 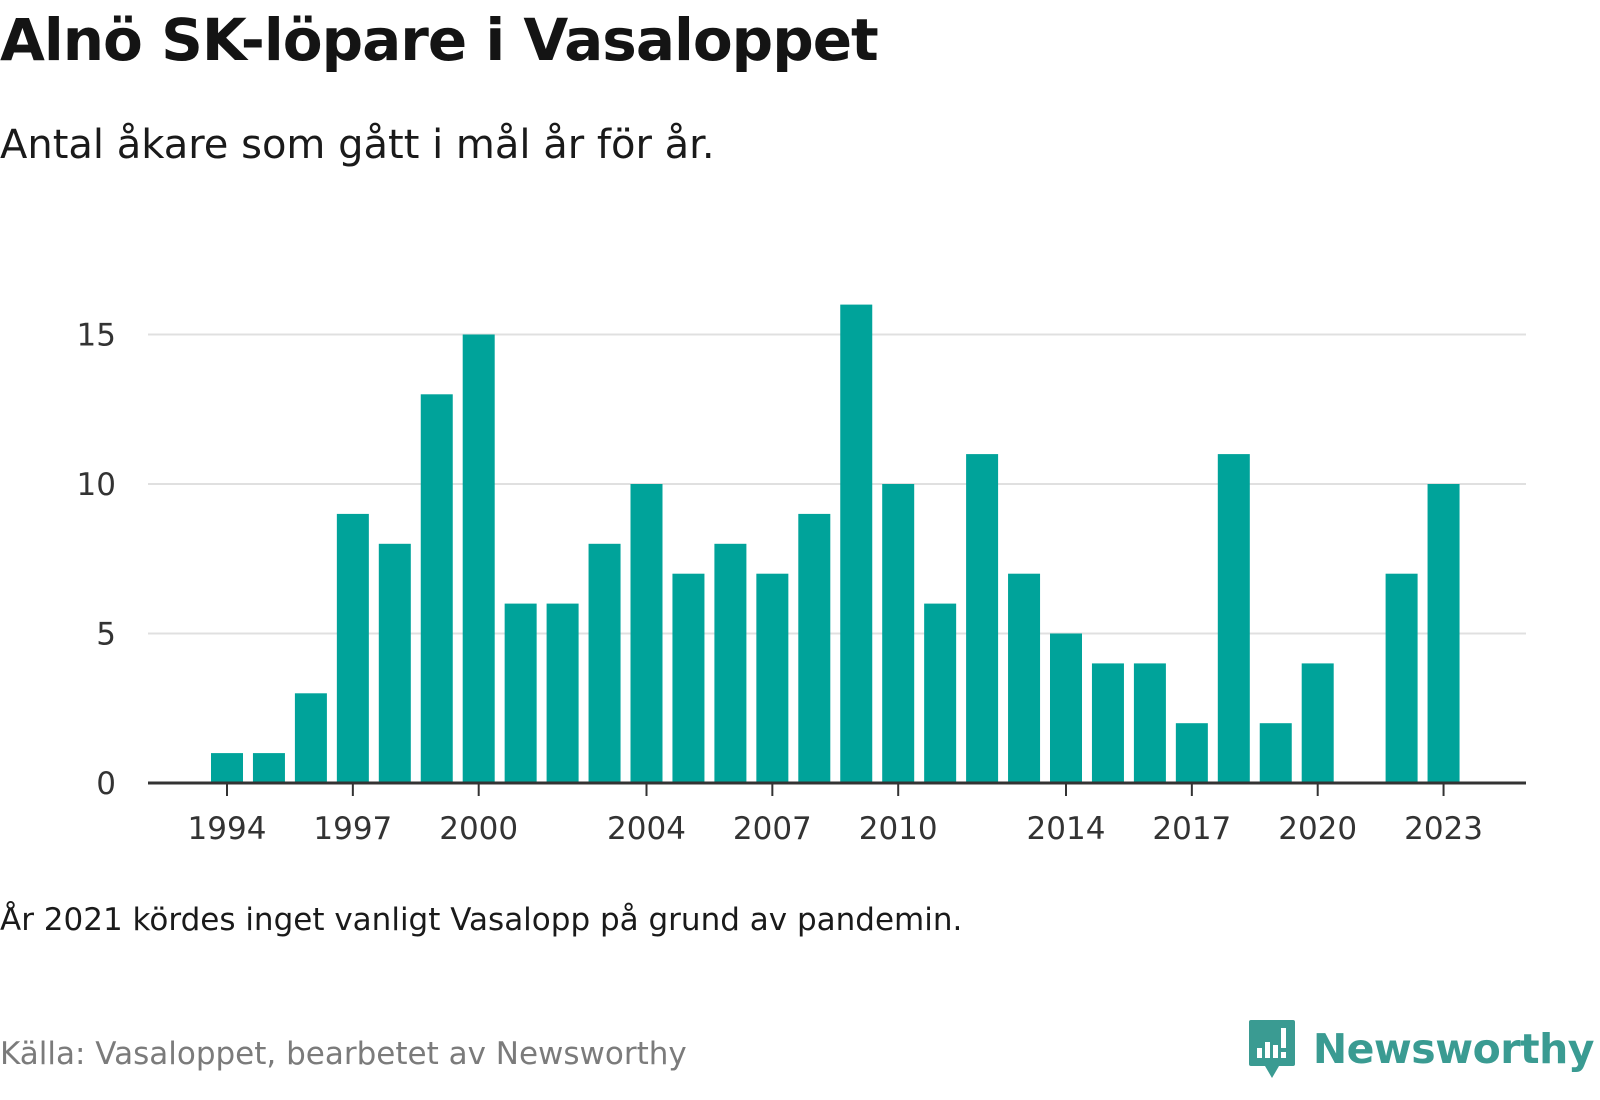 I want to click on y-tick-label-15: 15, so click(x=96, y=336).